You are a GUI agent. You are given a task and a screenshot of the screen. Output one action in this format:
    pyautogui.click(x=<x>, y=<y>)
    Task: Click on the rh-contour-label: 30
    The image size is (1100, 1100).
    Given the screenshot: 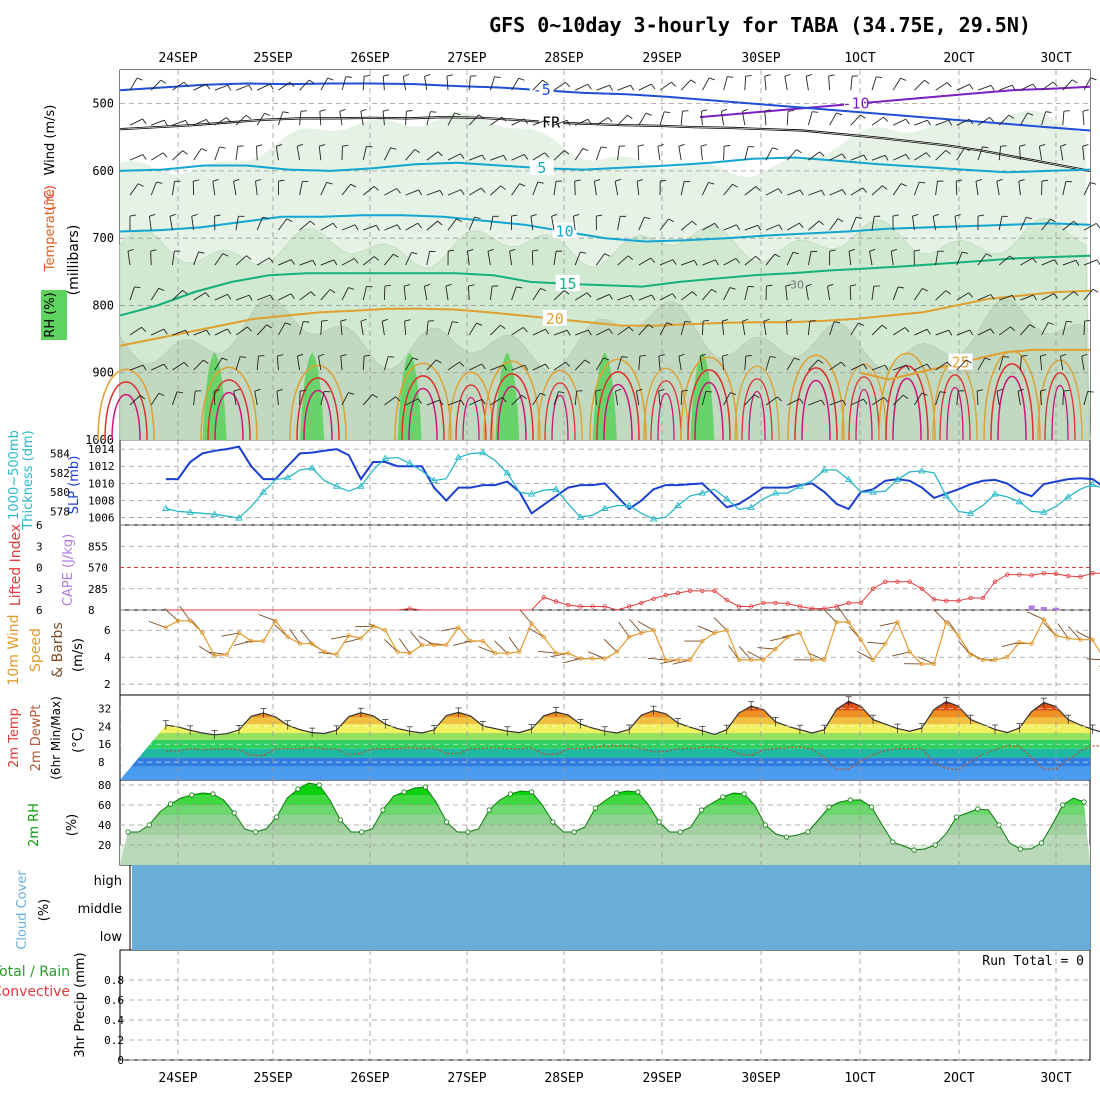 What is the action you would take?
    pyautogui.click(x=797, y=285)
    